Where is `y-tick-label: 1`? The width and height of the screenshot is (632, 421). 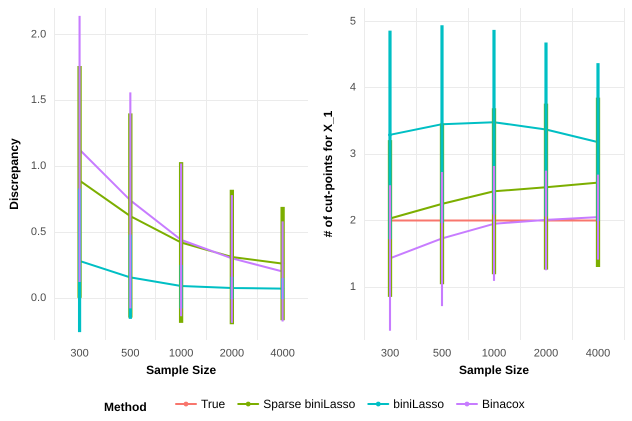 y-tick-label: 1 is located at coordinates (353, 286).